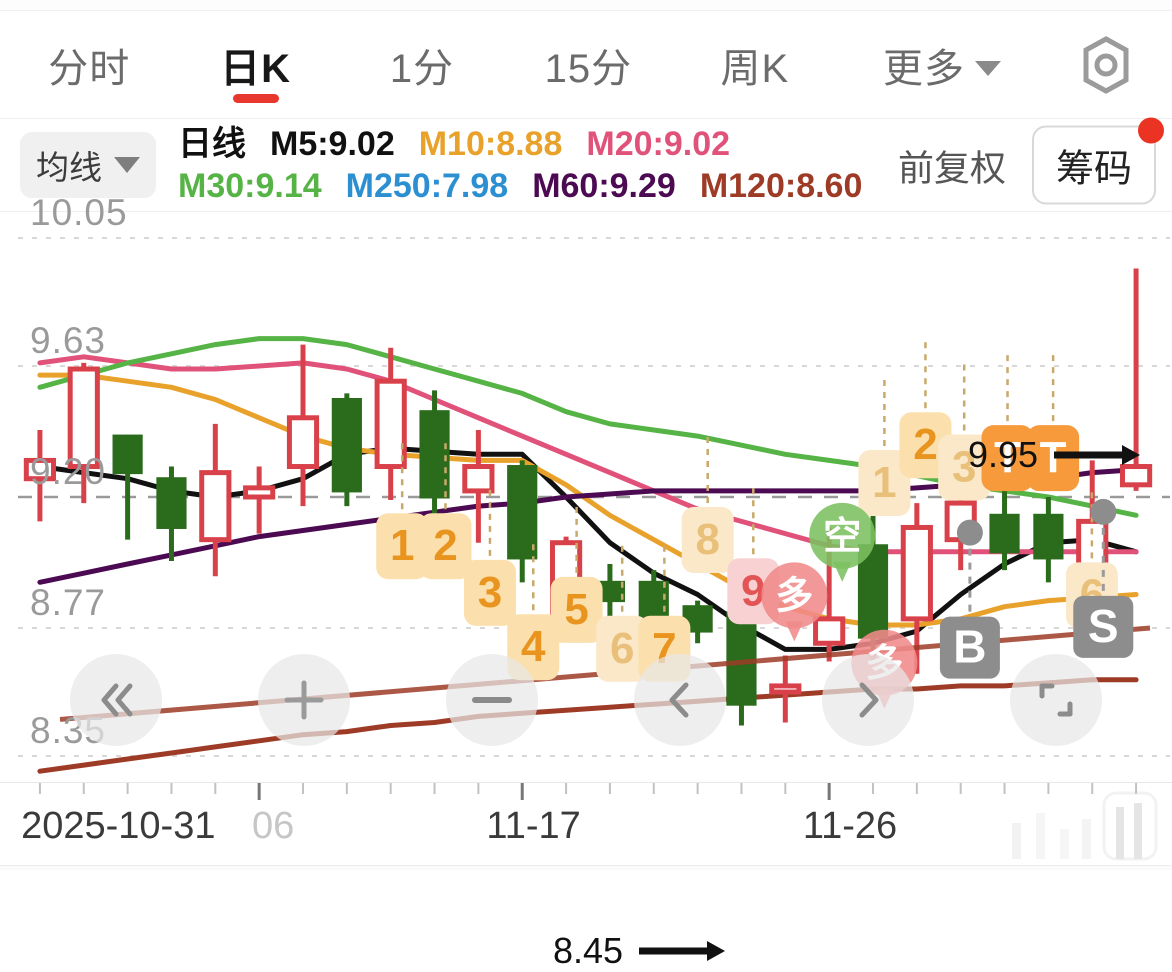  I want to click on ma-line-m120, so click(588, 725).